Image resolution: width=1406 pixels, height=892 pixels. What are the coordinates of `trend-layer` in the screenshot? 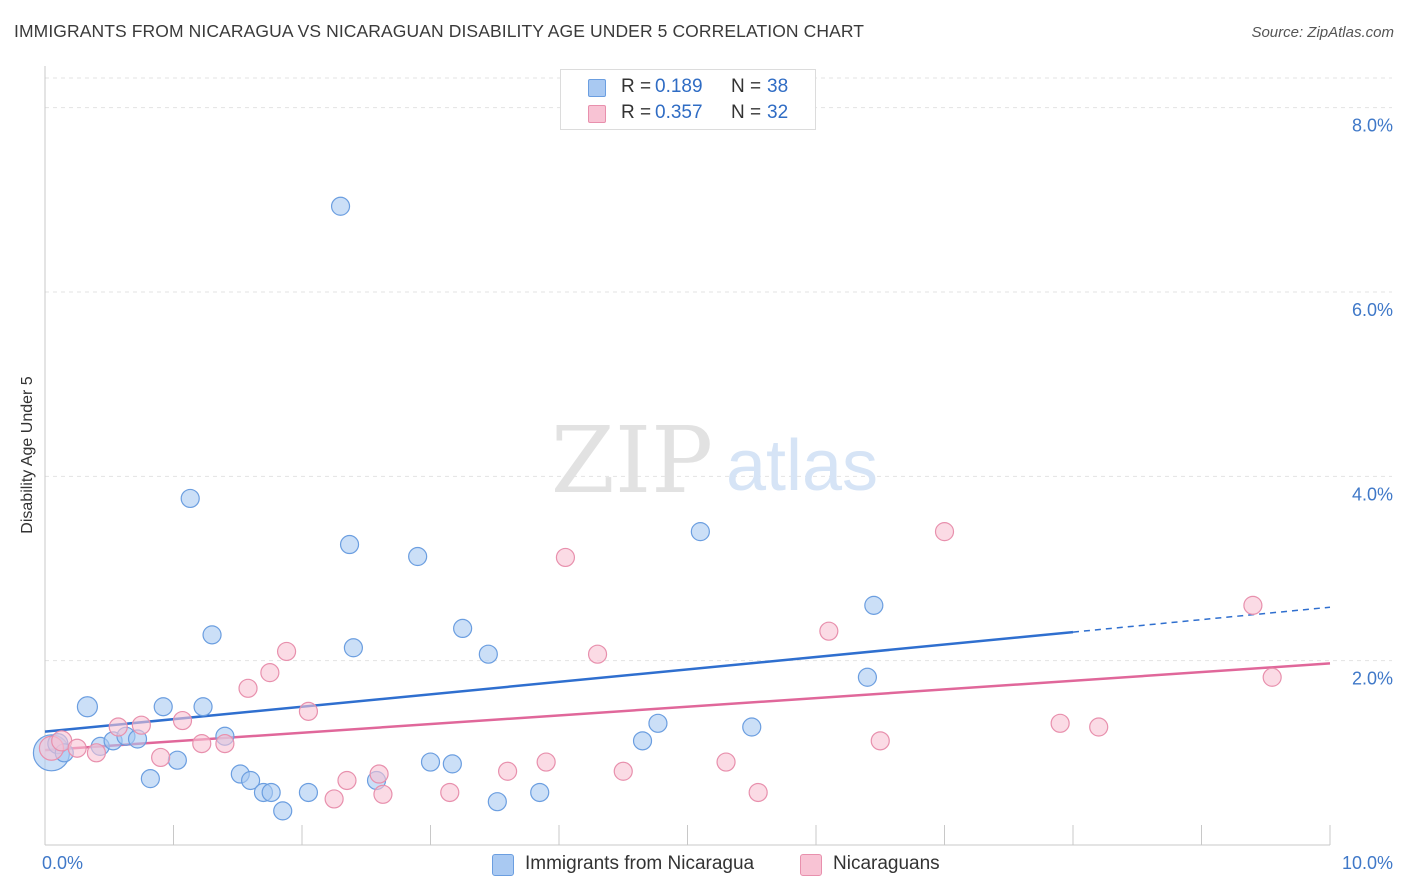 It's located at (687, 679).